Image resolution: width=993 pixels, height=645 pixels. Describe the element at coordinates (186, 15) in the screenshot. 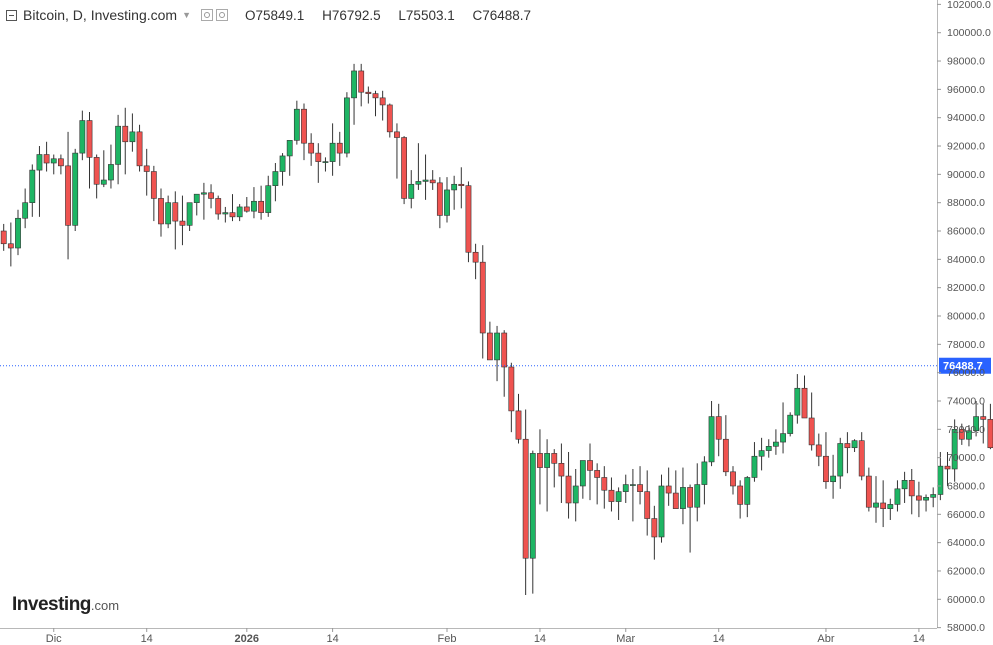

I see `chevron-down-icon: ▼` at that location.